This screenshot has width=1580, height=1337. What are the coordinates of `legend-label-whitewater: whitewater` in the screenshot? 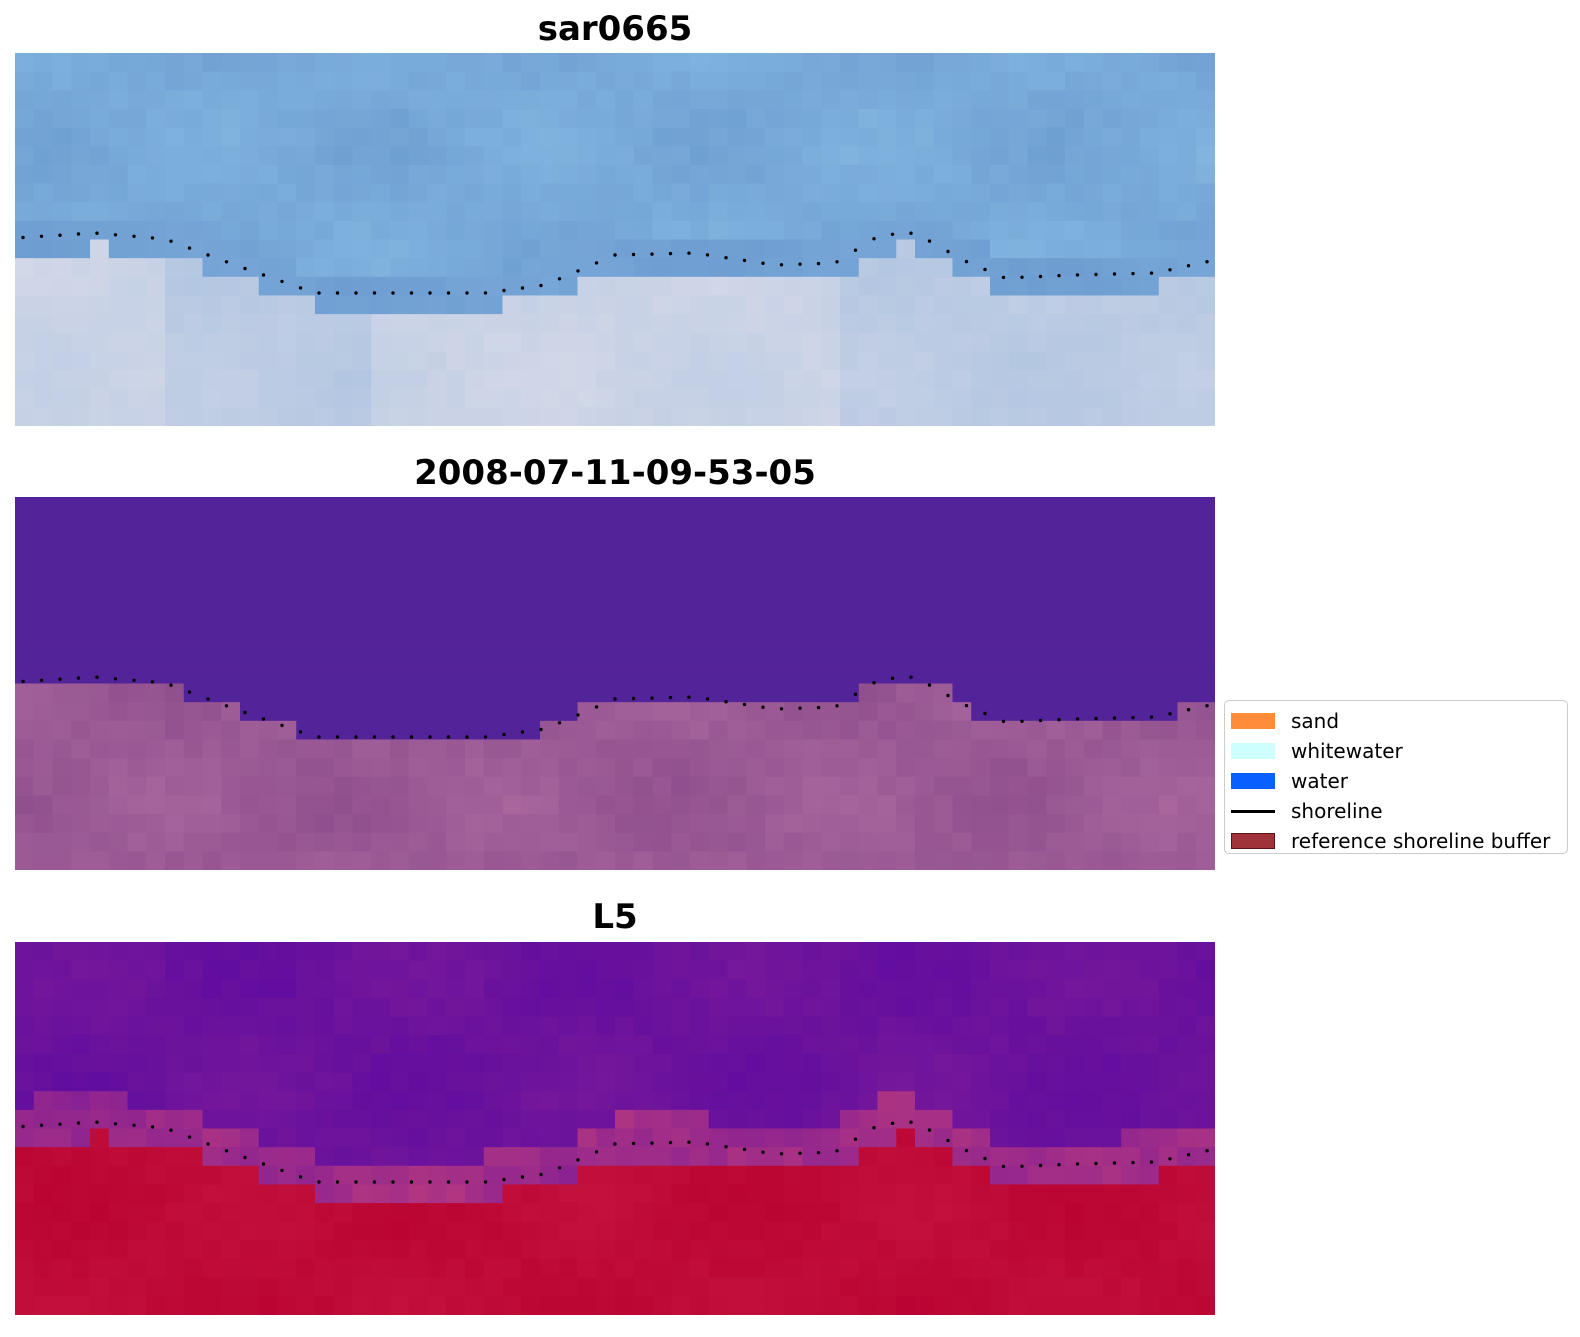 It's located at (1347, 751).